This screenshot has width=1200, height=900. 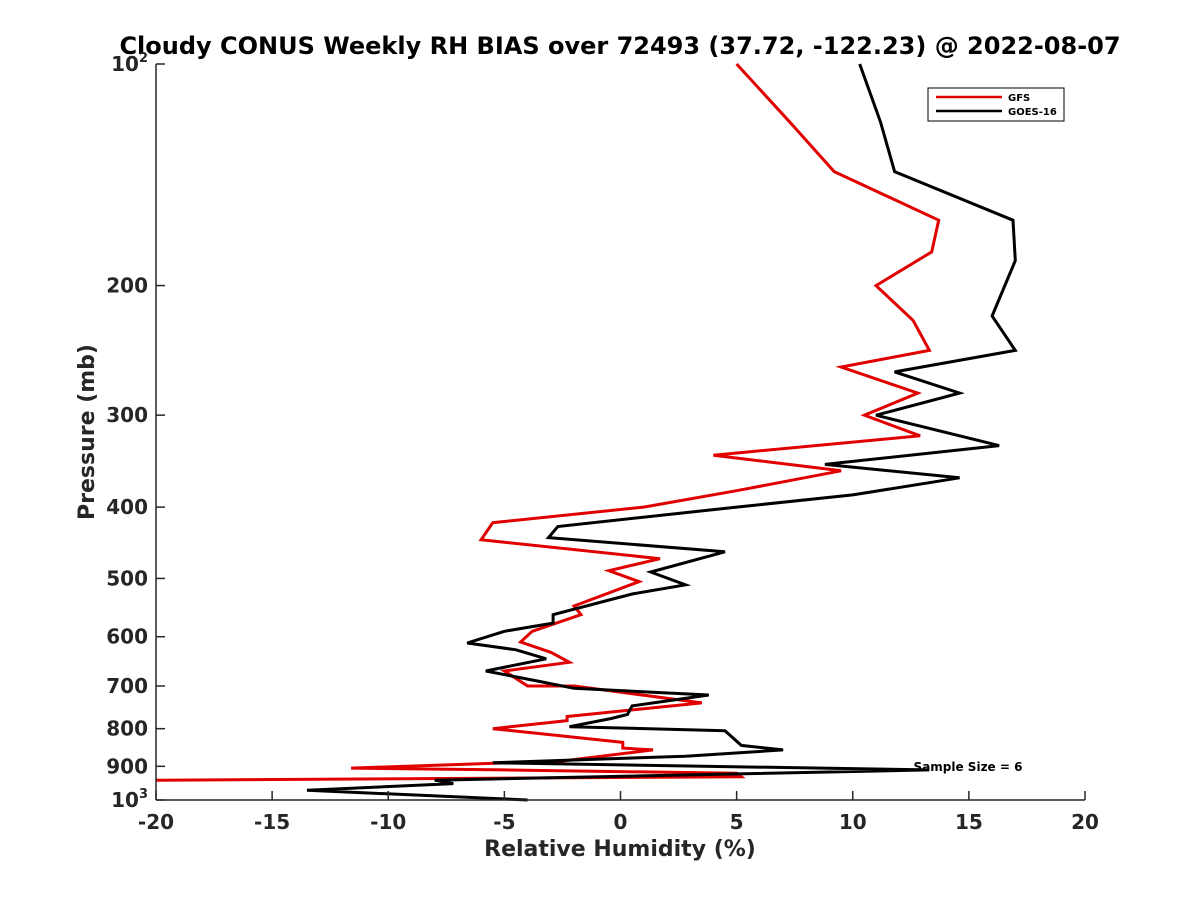 What do you see at coordinates (129, 63) in the screenshot?
I see `y-tick-label: 10²` at bounding box center [129, 63].